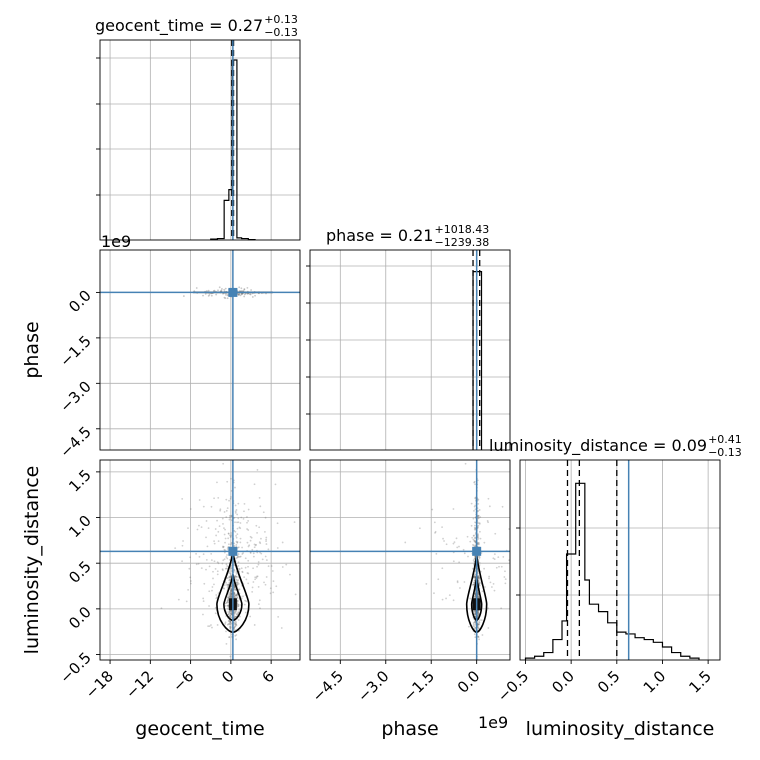 This screenshot has width=760, height=760. I want to click on y-tick-label: −4.5, so click(75, 442).